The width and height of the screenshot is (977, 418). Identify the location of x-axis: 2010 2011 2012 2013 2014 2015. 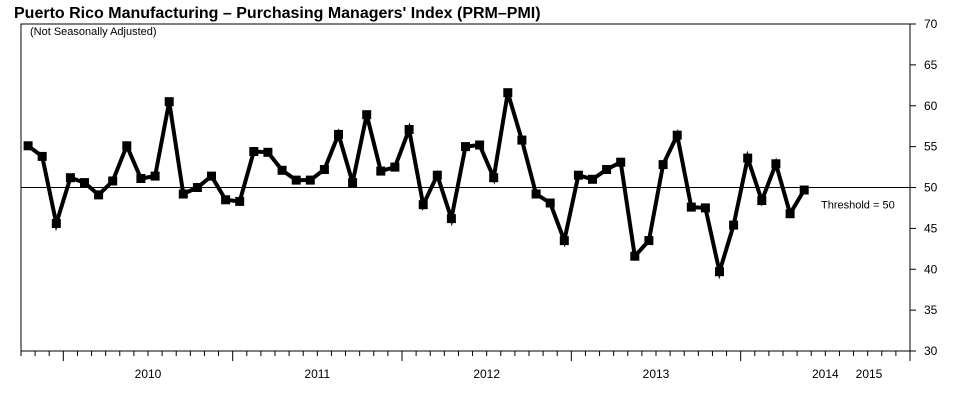
(465, 366).